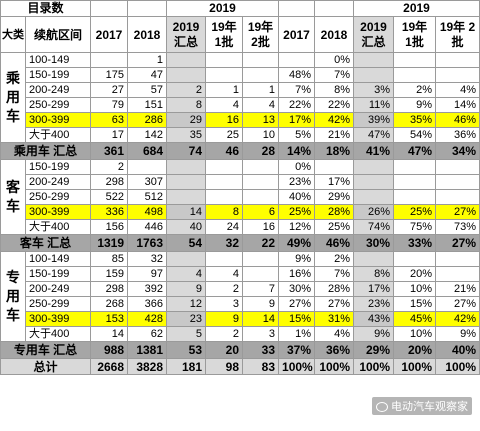  I want to click on value-cell: 6, so click(261, 212).